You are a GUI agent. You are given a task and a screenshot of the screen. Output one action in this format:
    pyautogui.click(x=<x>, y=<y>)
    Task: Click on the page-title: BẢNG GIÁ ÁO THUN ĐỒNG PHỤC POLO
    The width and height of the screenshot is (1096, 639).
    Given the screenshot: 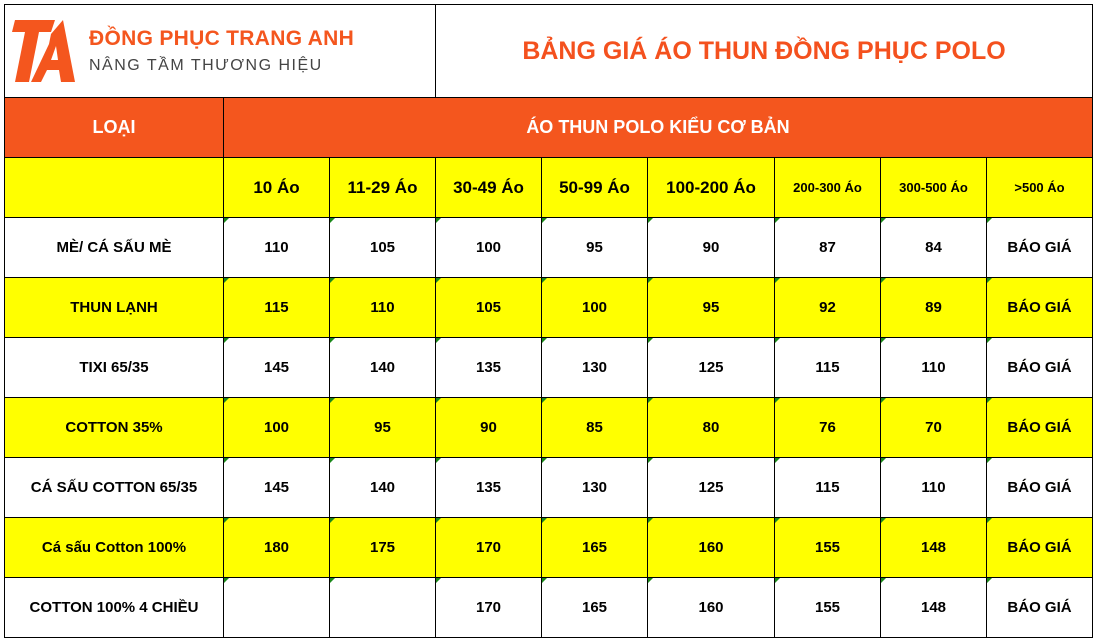 What is the action you would take?
    pyautogui.click(x=764, y=51)
    